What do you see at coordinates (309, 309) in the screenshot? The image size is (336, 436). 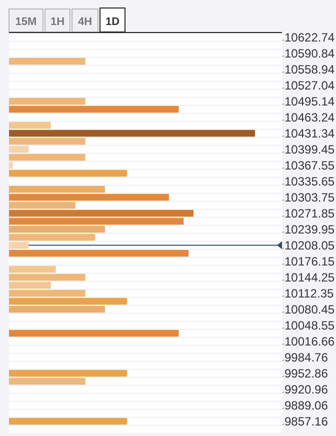 I see `y-tick-label: 10080.45` at bounding box center [309, 309].